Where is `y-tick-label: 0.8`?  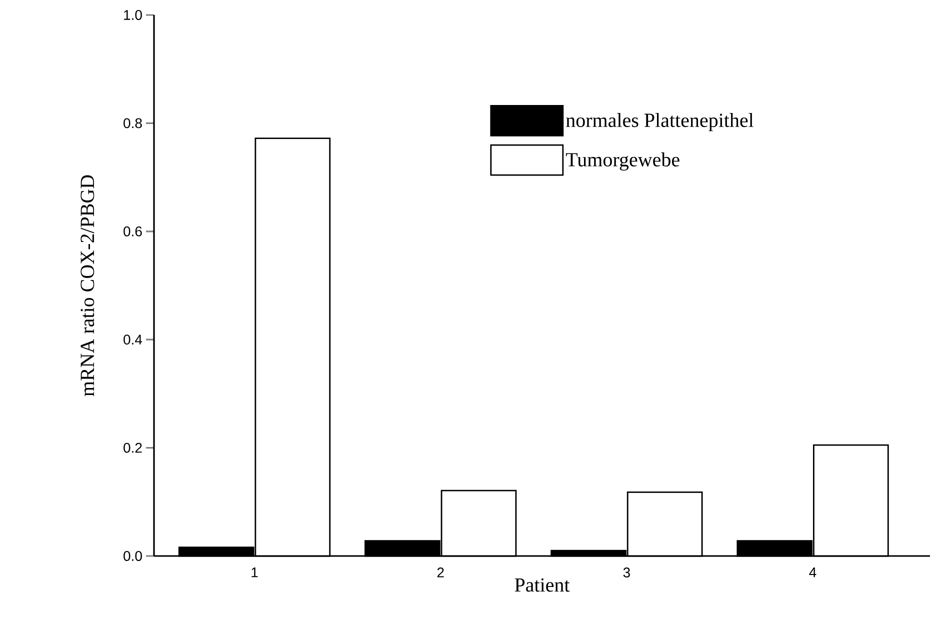
y-tick-label: 0.8 is located at coordinates (133, 123).